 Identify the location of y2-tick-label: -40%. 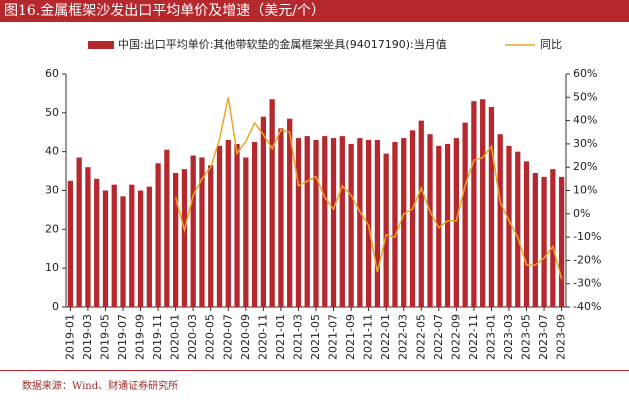
(587, 306).